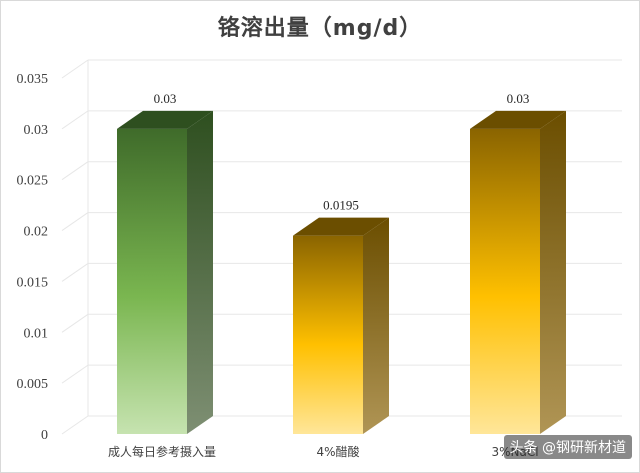 The width and height of the screenshot is (640, 473). What do you see at coordinates (44, 435) in the screenshot?
I see `y-tick-label: 0` at bounding box center [44, 435].